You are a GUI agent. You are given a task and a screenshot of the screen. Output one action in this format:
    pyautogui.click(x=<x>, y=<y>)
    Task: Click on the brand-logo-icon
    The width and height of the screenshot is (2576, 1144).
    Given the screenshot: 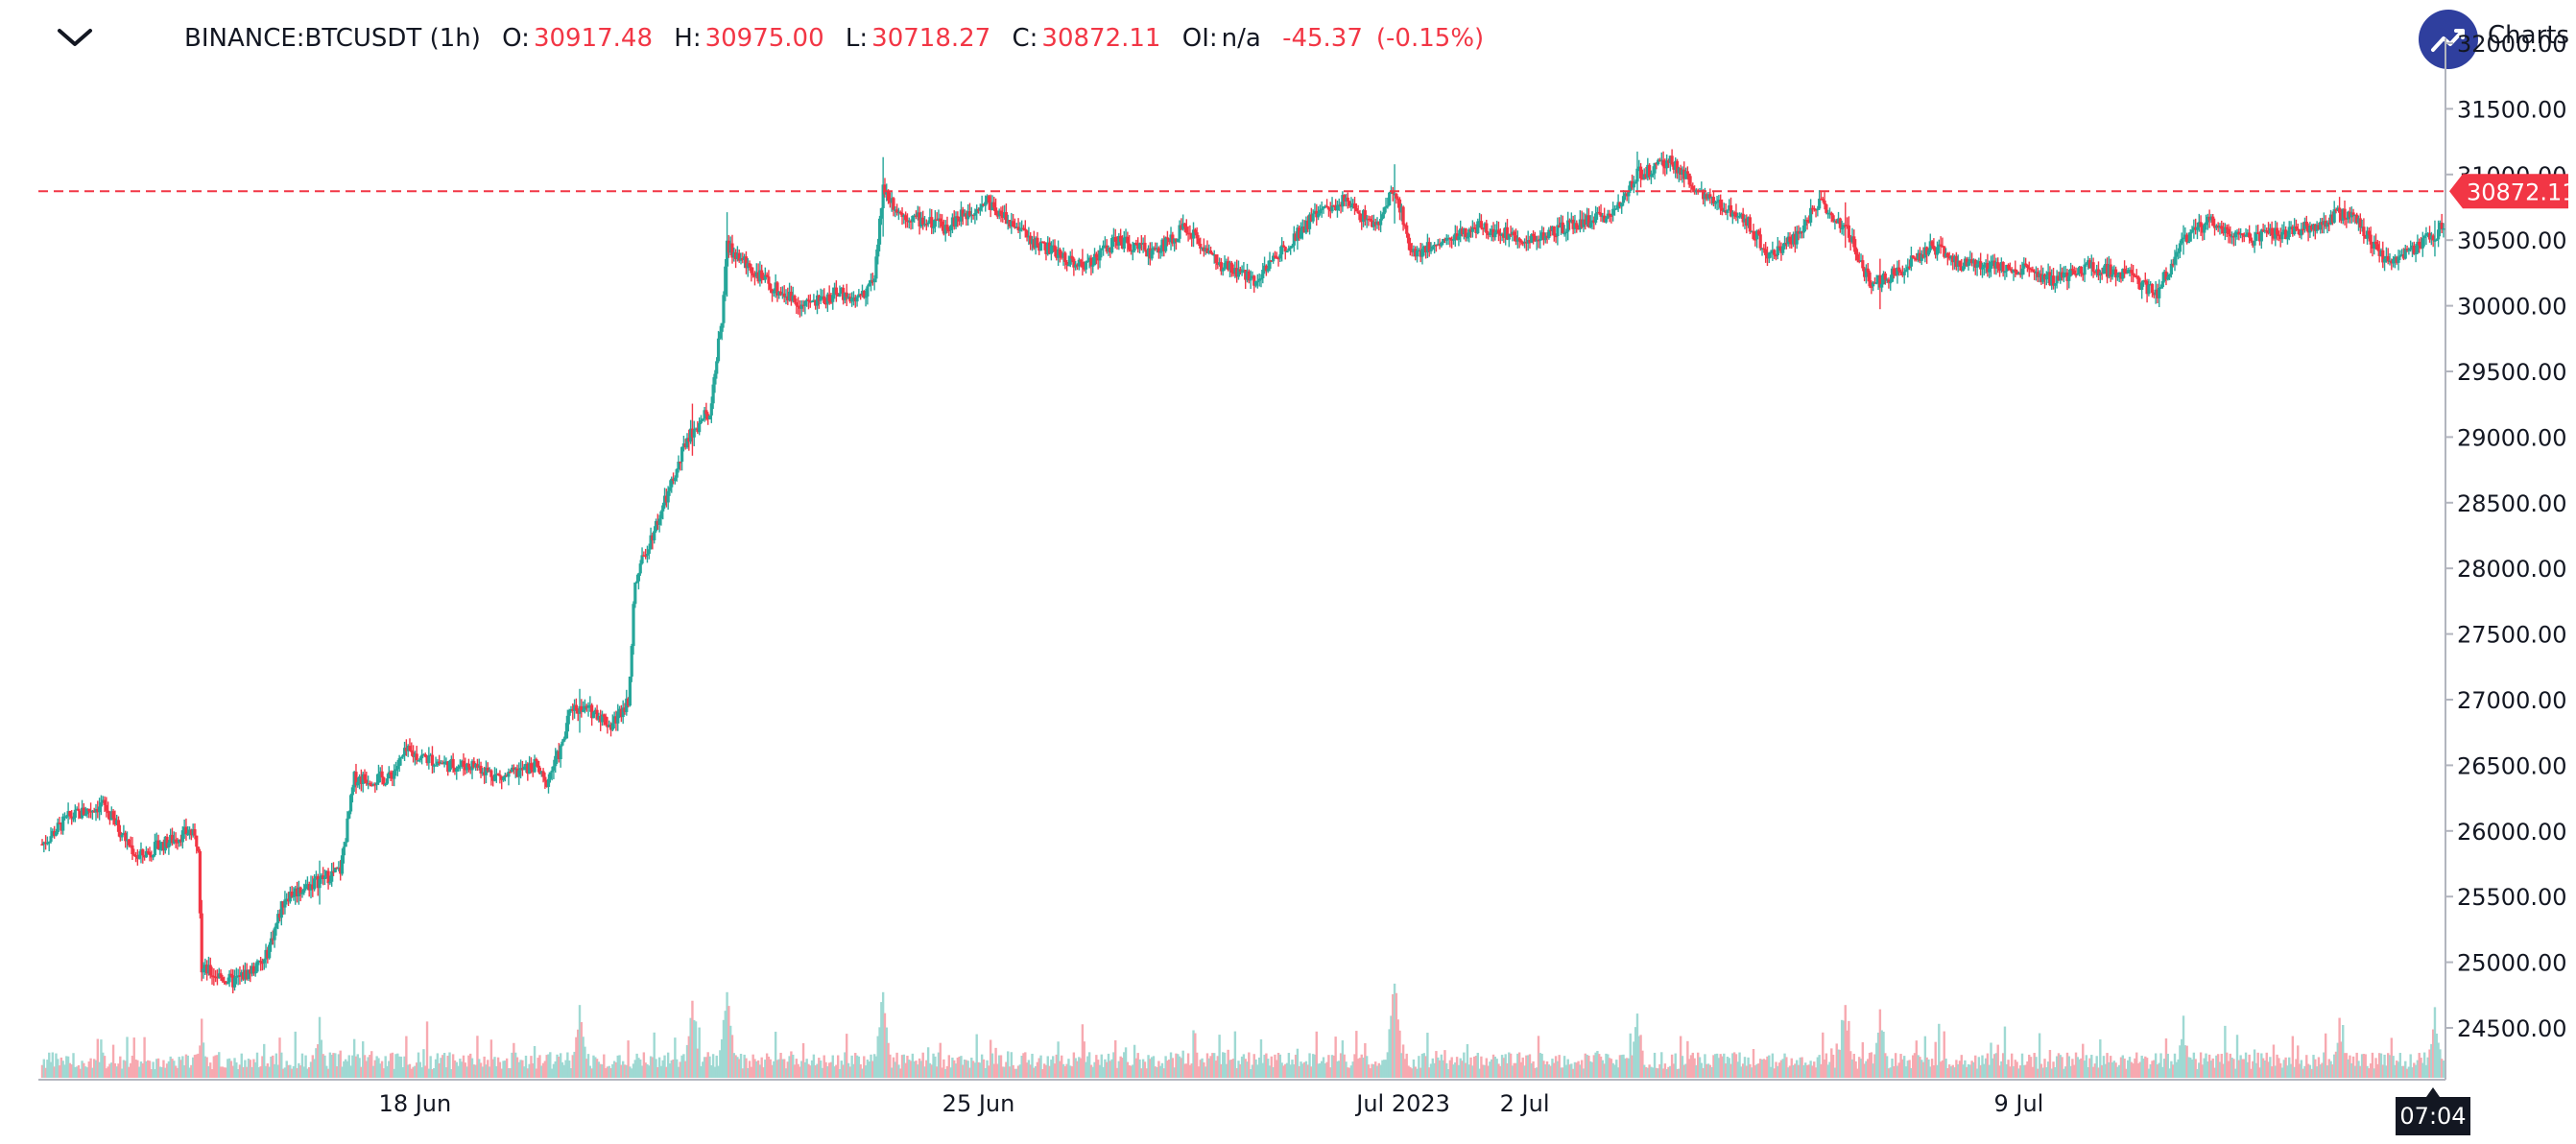 What is the action you would take?
    pyautogui.click(x=2448, y=39)
    